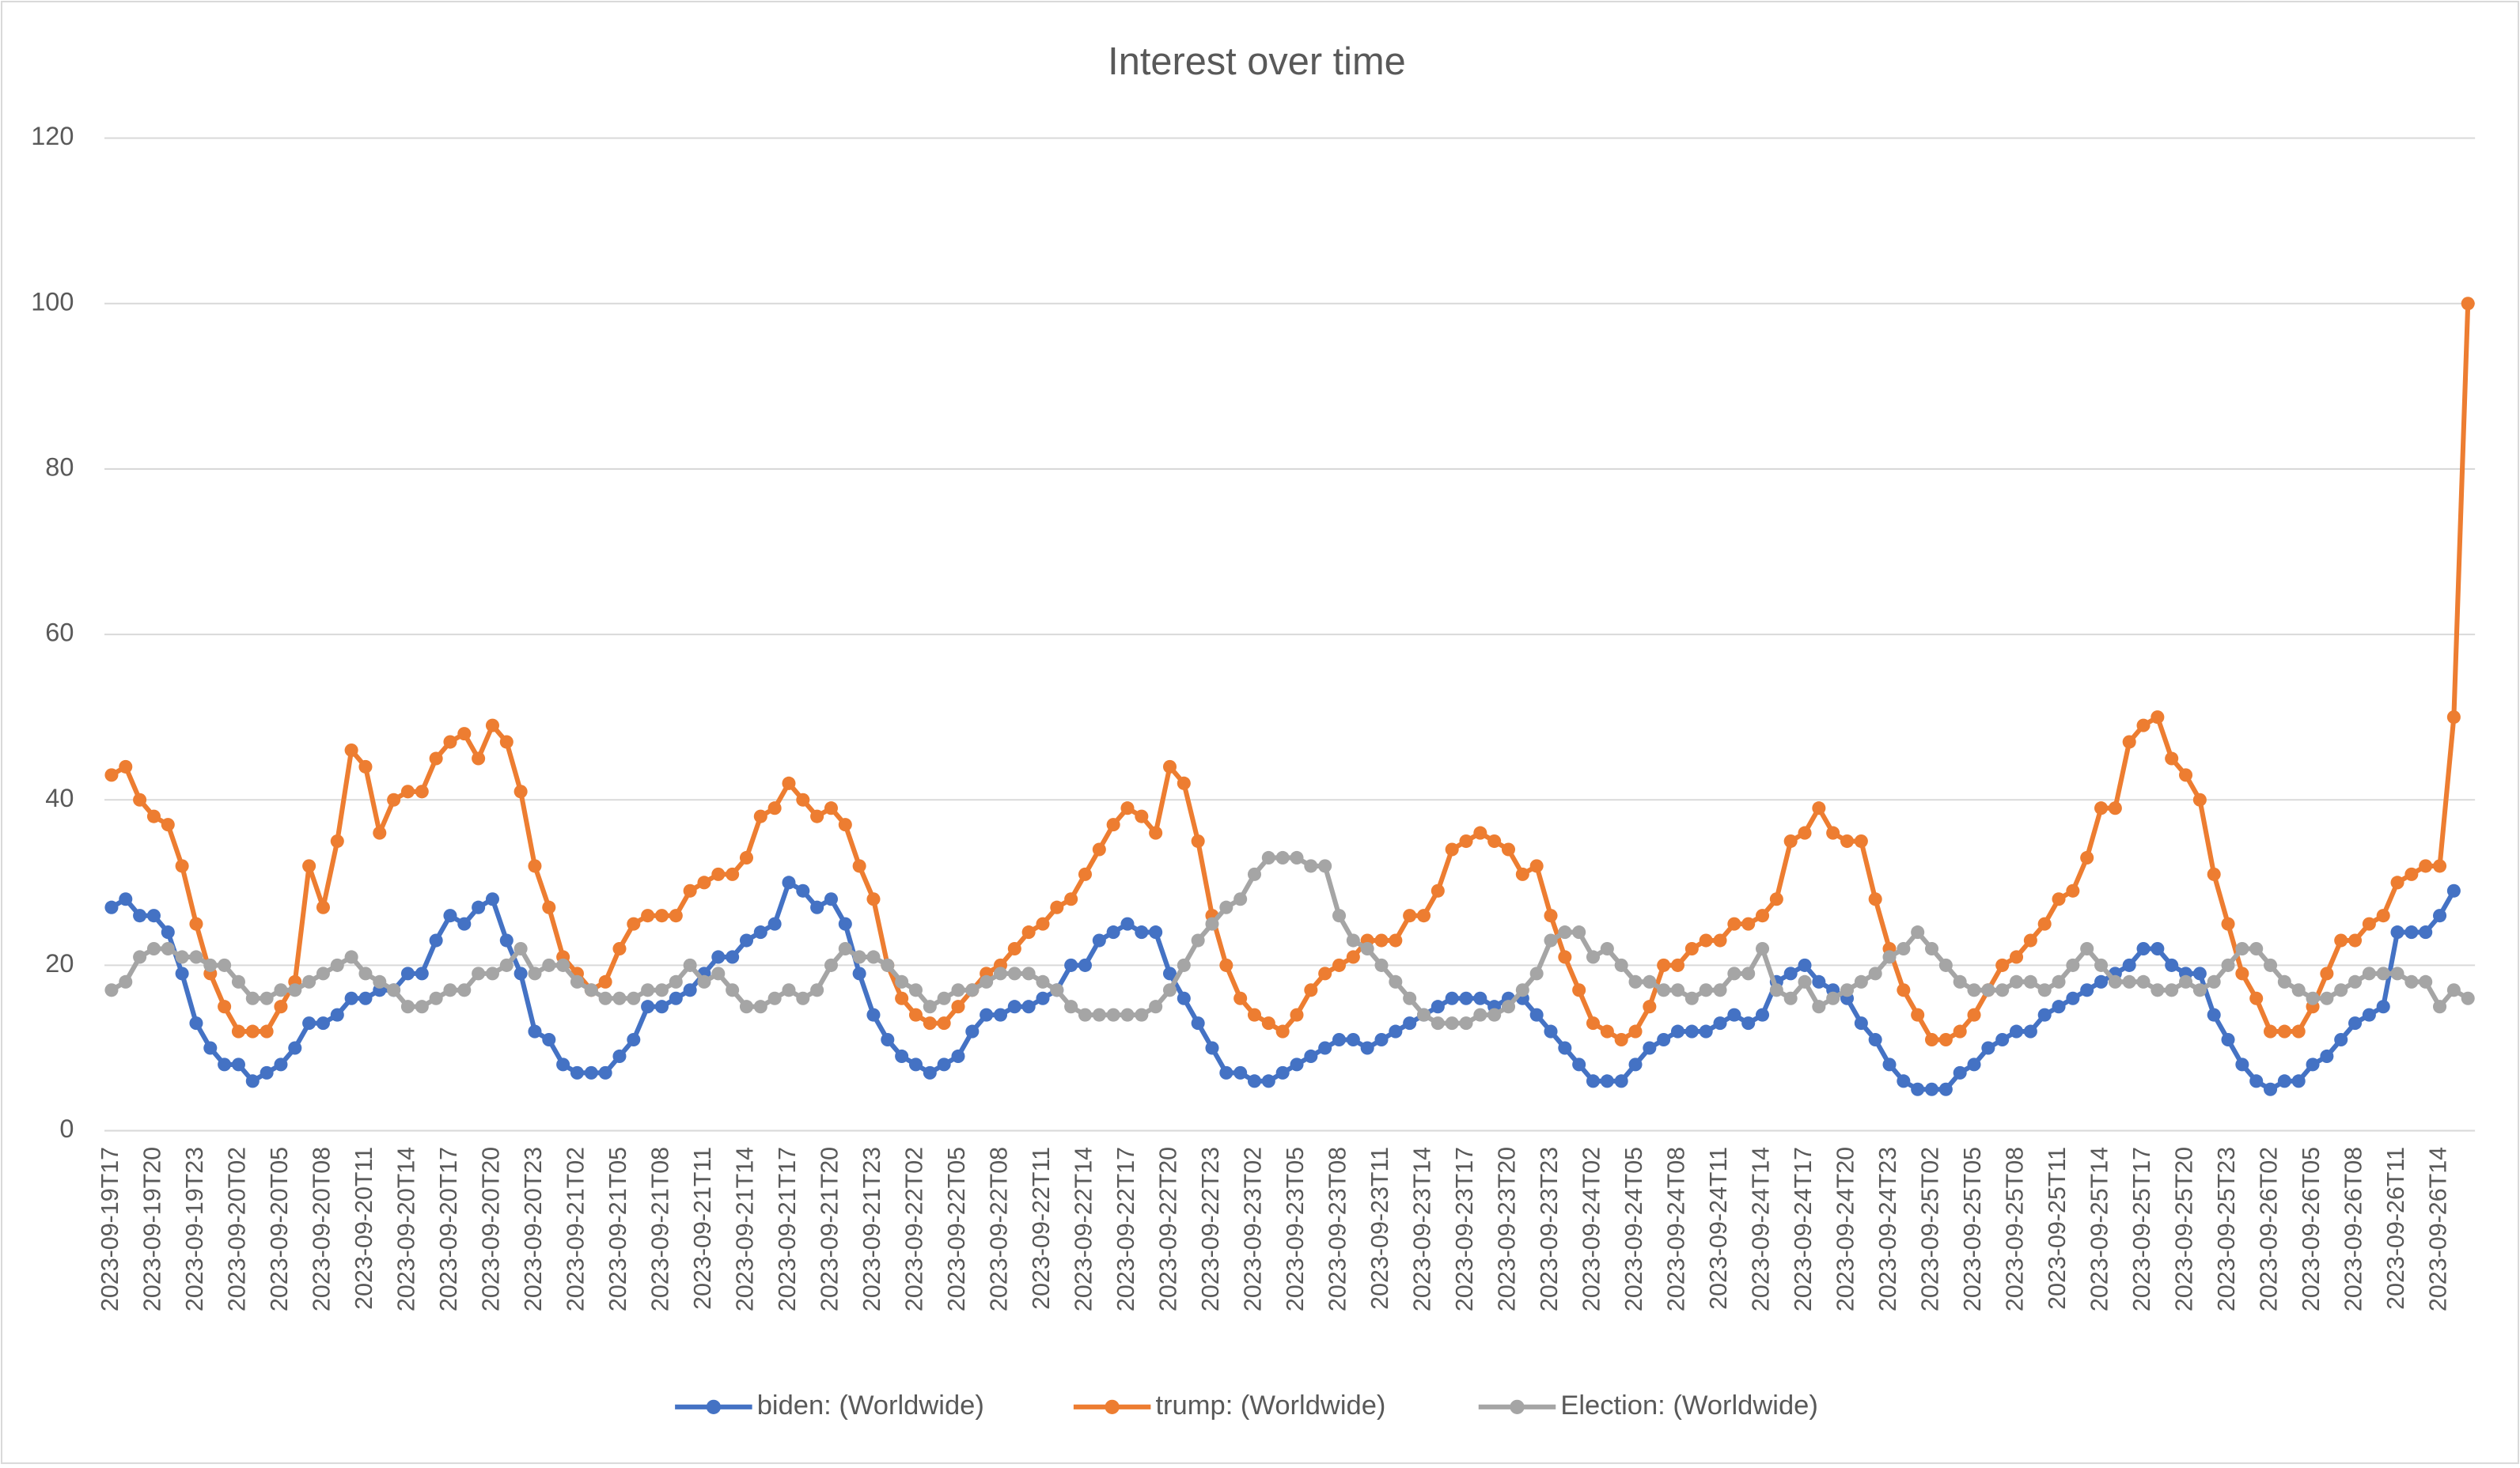 Image resolution: width=2520 pixels, height=1468 pixels. What do you see at coordinates (59, 798) in the screenshot?
I see `y-tick-label: 40` at bounding box center [59, 798].